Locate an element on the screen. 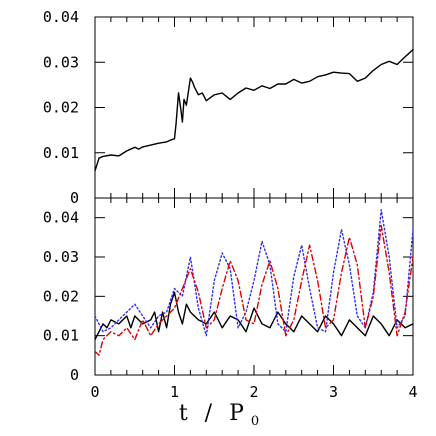  x-tick-label: 2 is located at coordinates (253, 392).